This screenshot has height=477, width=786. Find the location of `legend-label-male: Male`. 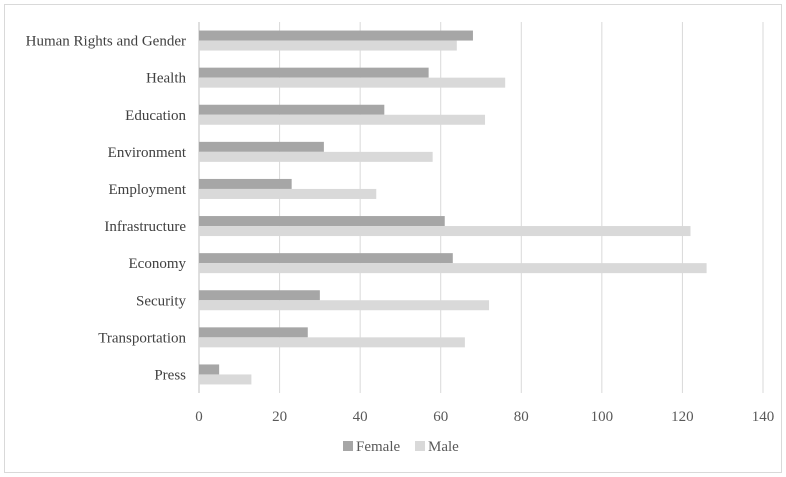

legend-label-male: Male is located at coordinates (443, 447).